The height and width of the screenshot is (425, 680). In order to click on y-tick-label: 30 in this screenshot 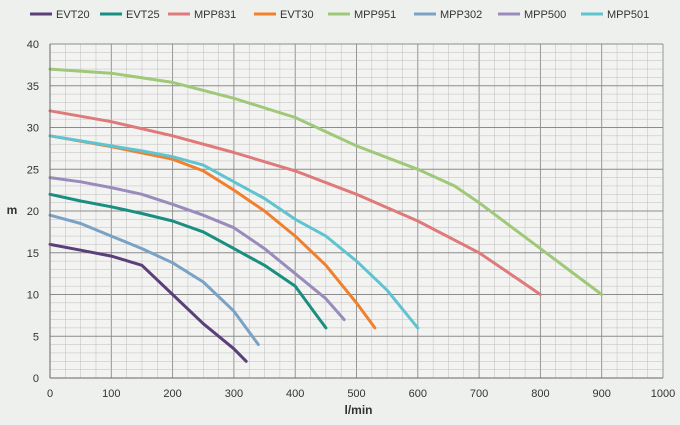, I will do `click(33, 129)`.